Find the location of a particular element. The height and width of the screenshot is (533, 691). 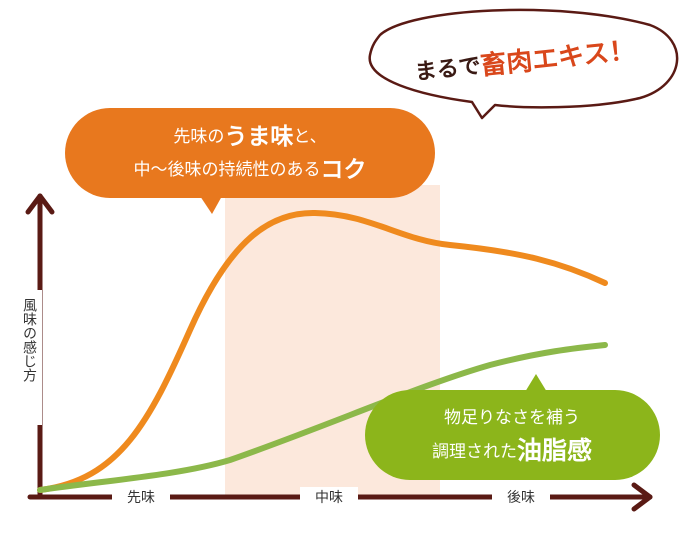

emphasis: うま味 is located at coordinates (258, 137).